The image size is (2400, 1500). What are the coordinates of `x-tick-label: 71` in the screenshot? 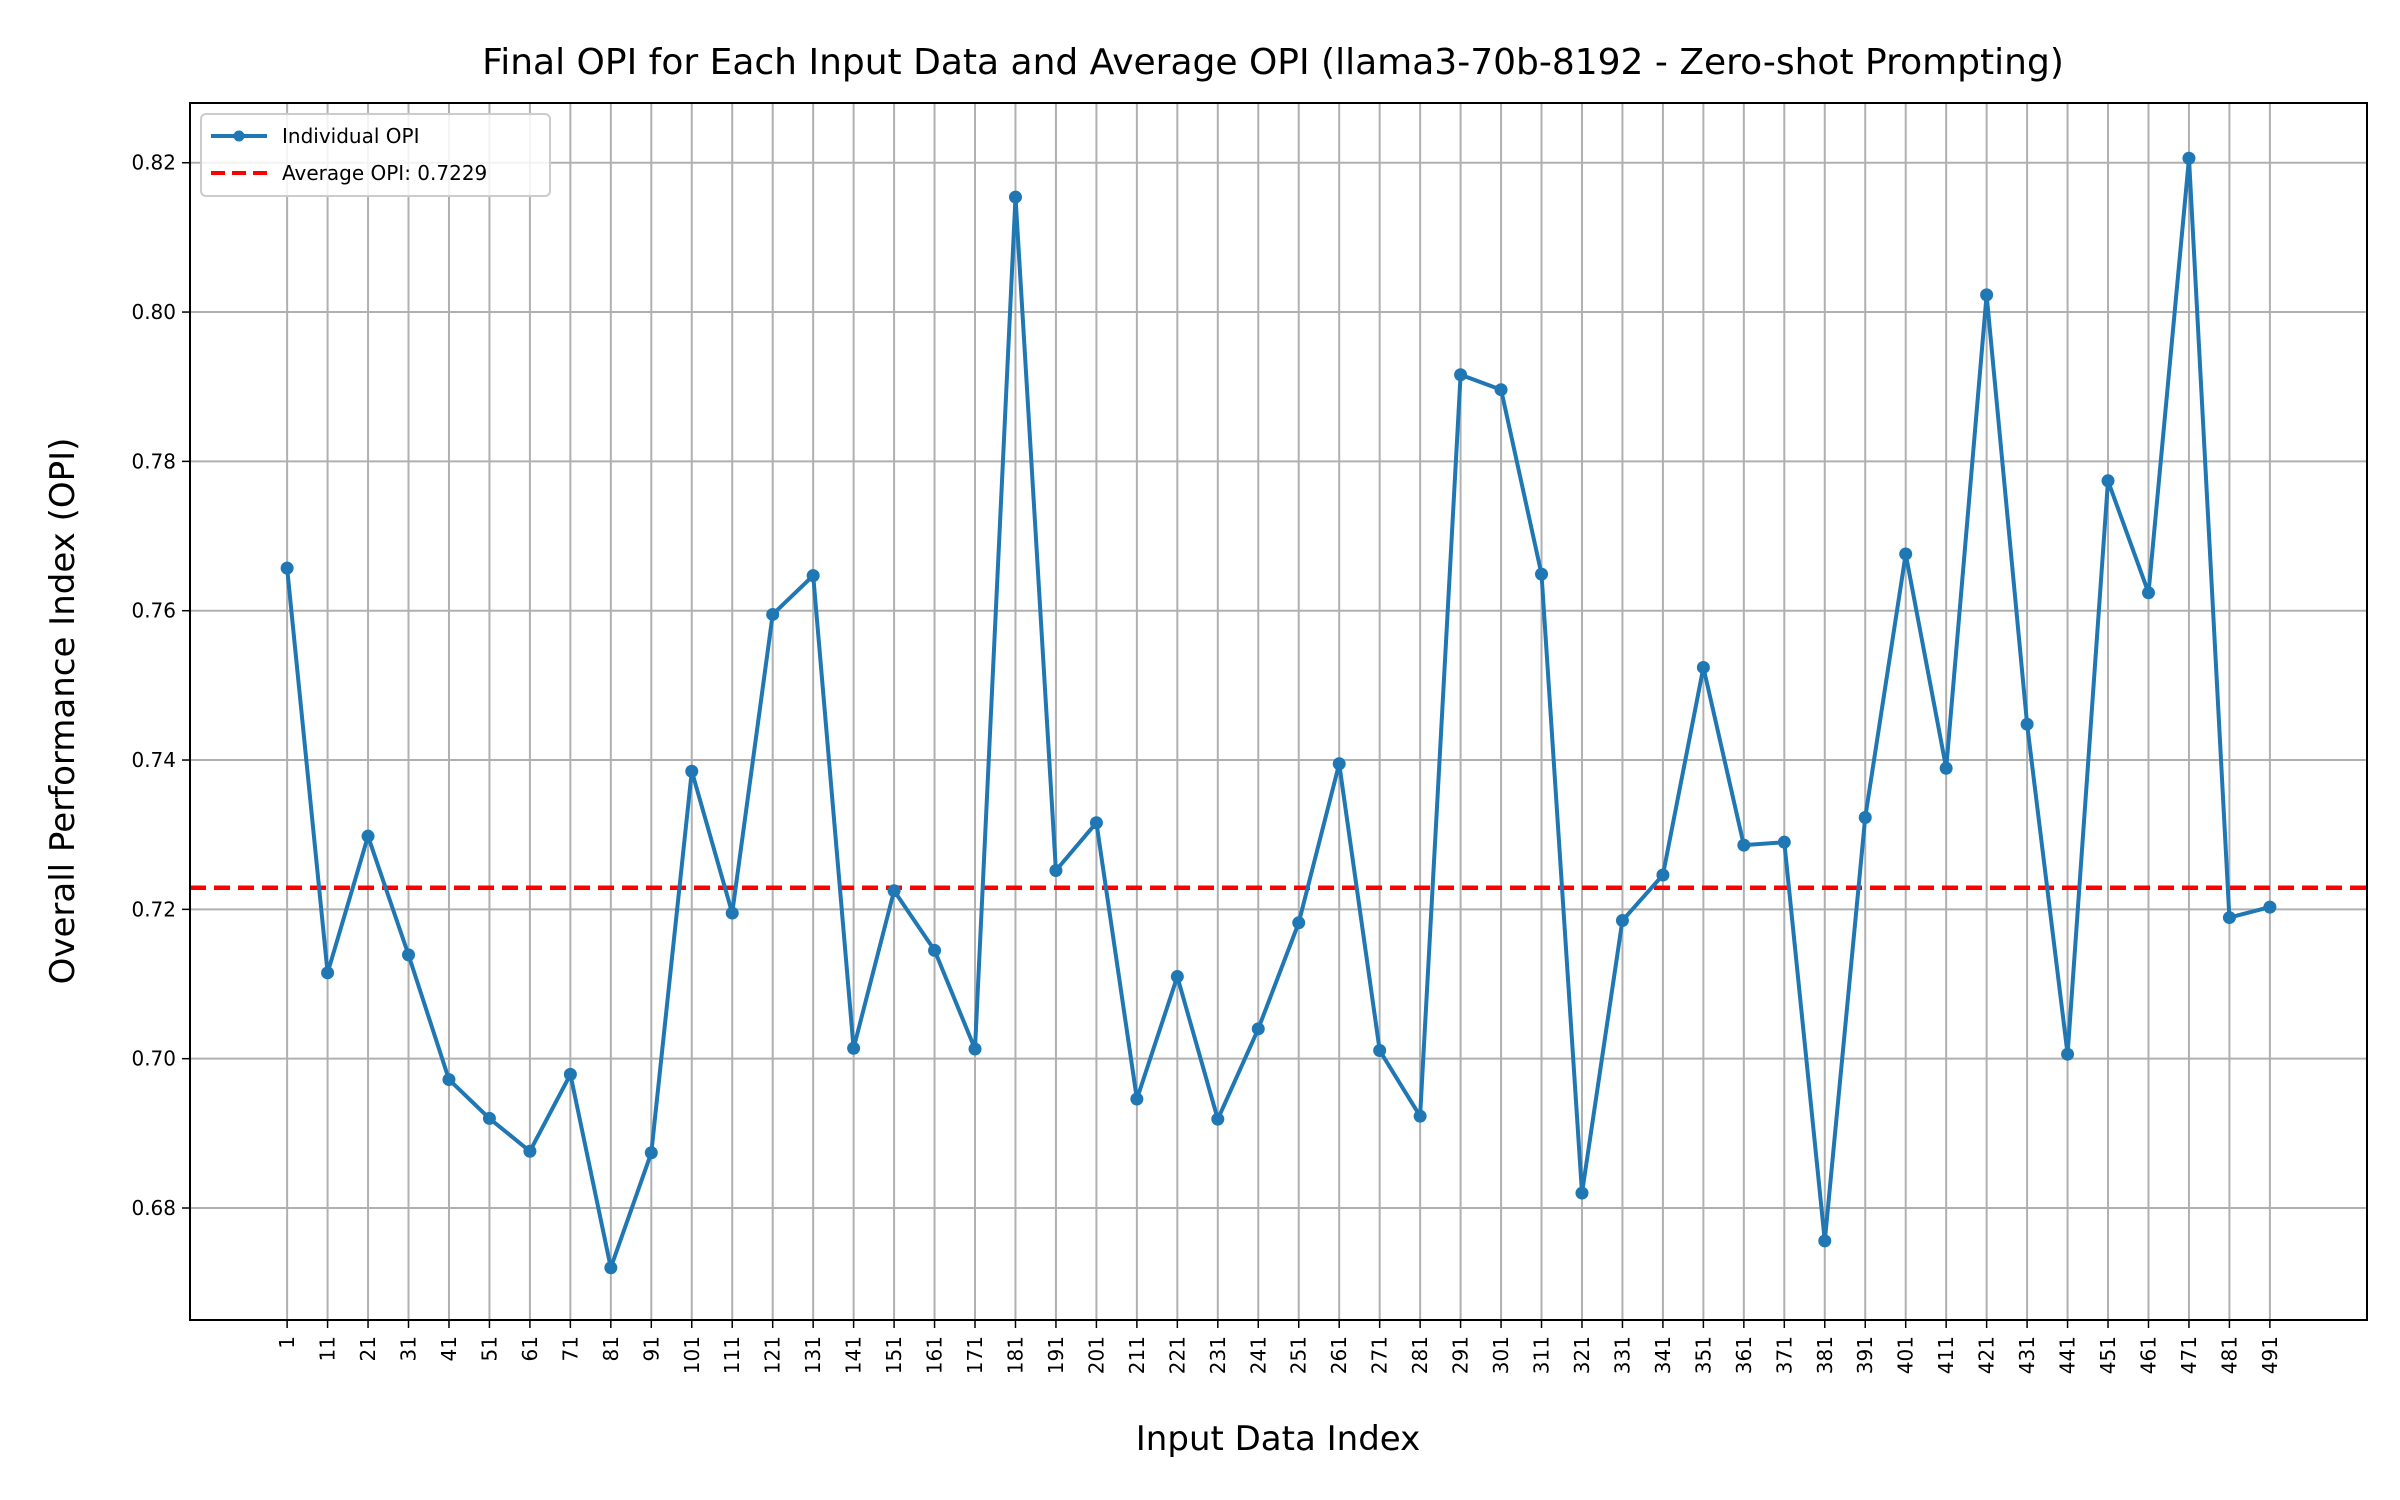 It's located at (570, 1348).